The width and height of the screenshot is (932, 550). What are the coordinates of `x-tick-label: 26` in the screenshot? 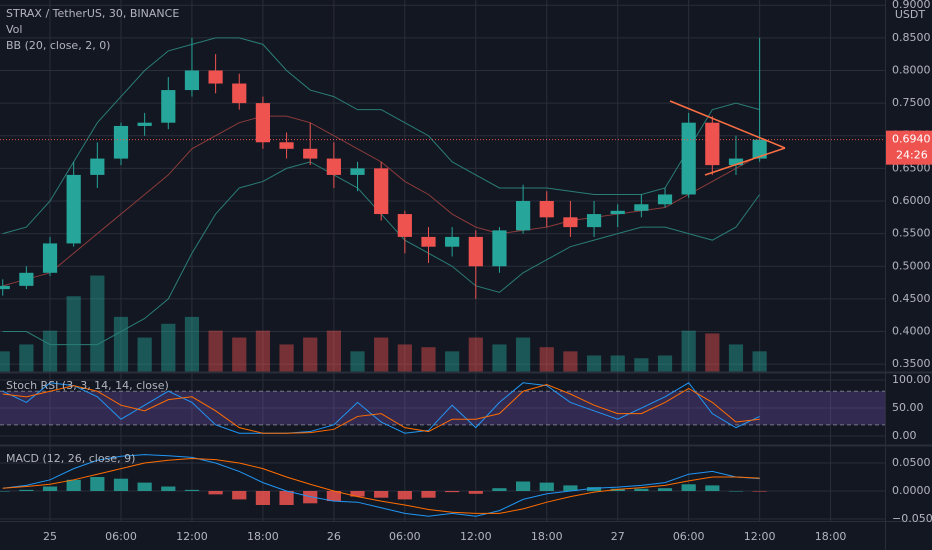 It's located at (334, 536).